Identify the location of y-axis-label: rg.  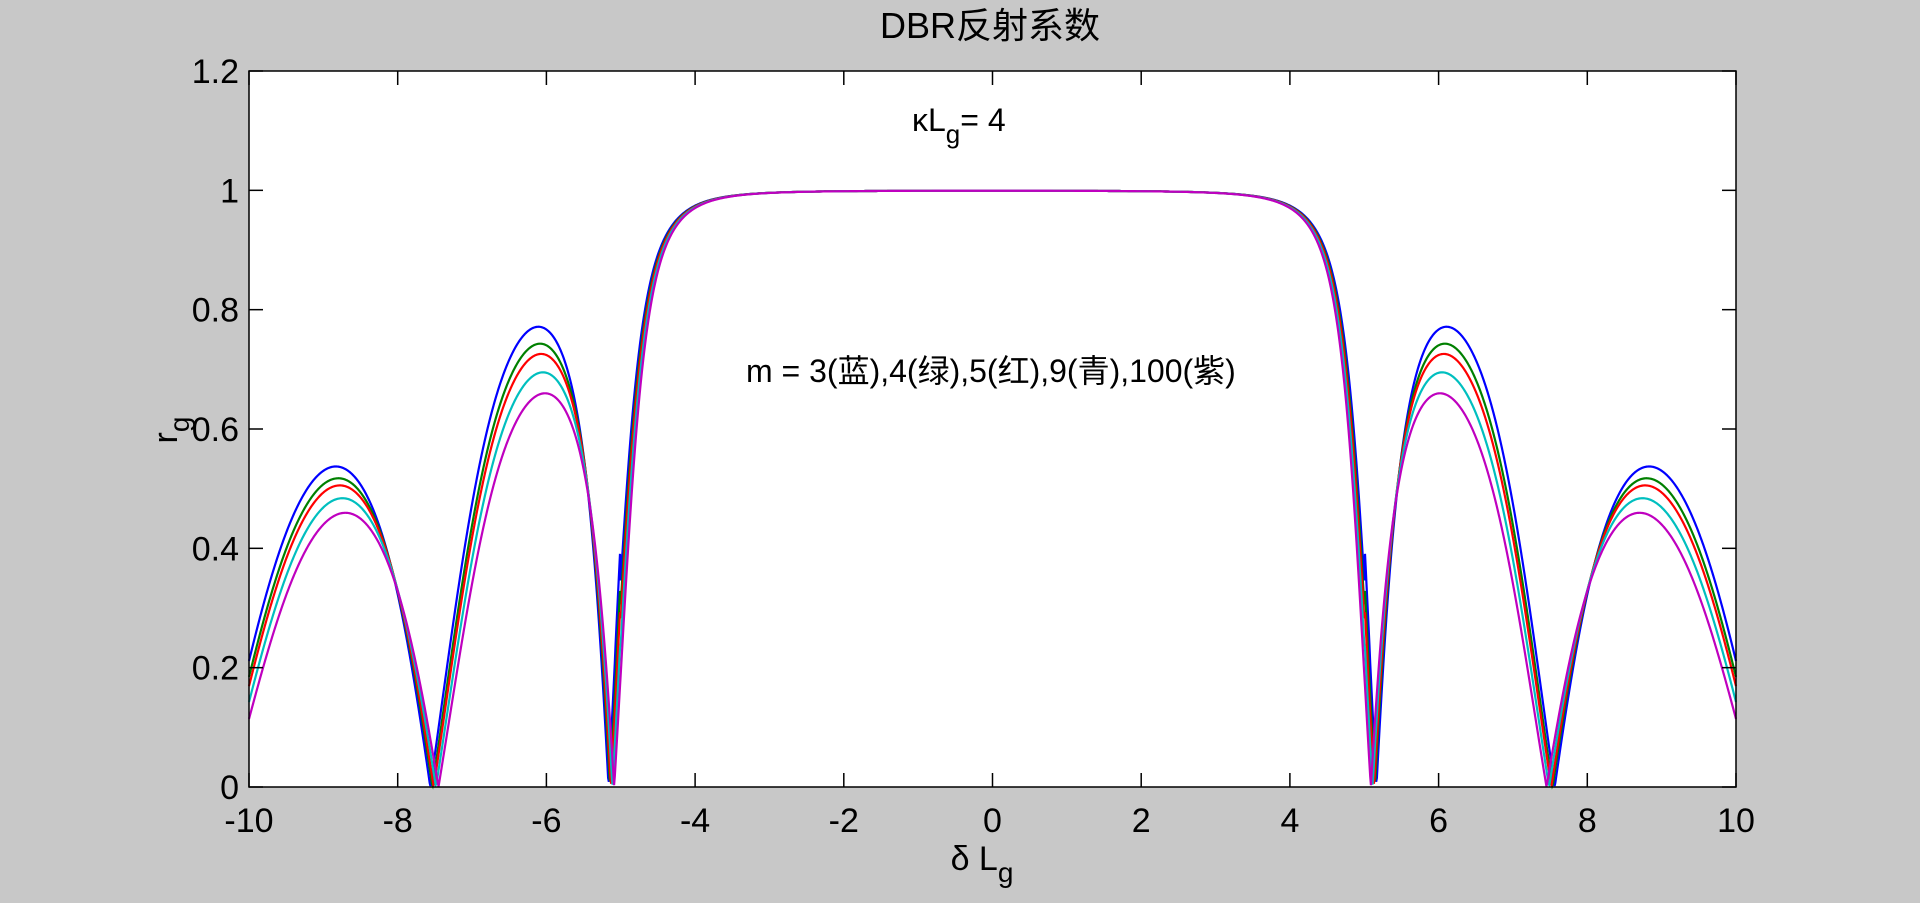
(171, 430).